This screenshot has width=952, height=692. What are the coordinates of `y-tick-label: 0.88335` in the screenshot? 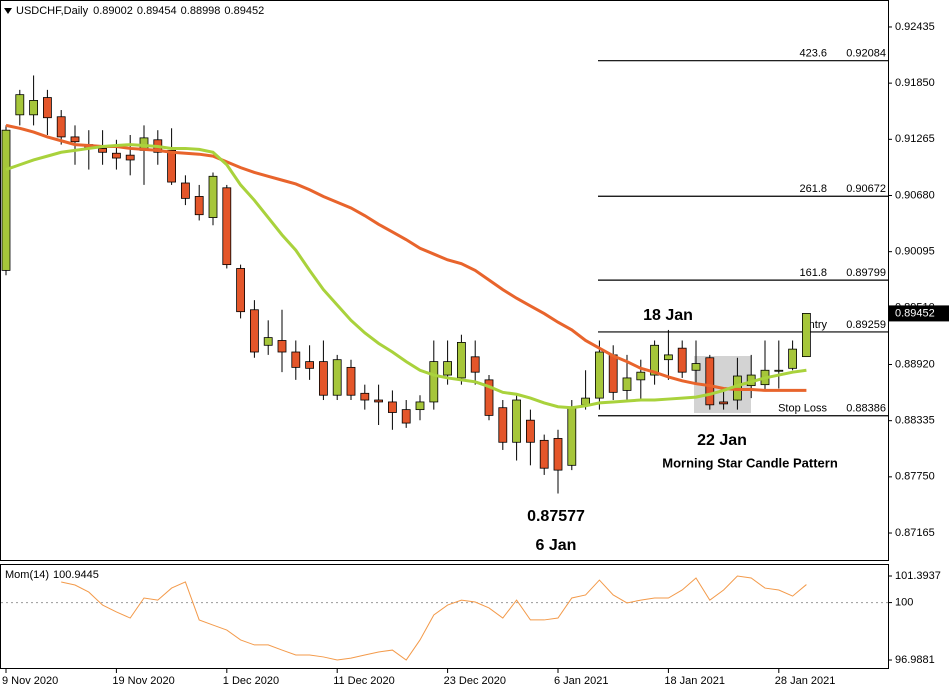 It's located at (915, 421).